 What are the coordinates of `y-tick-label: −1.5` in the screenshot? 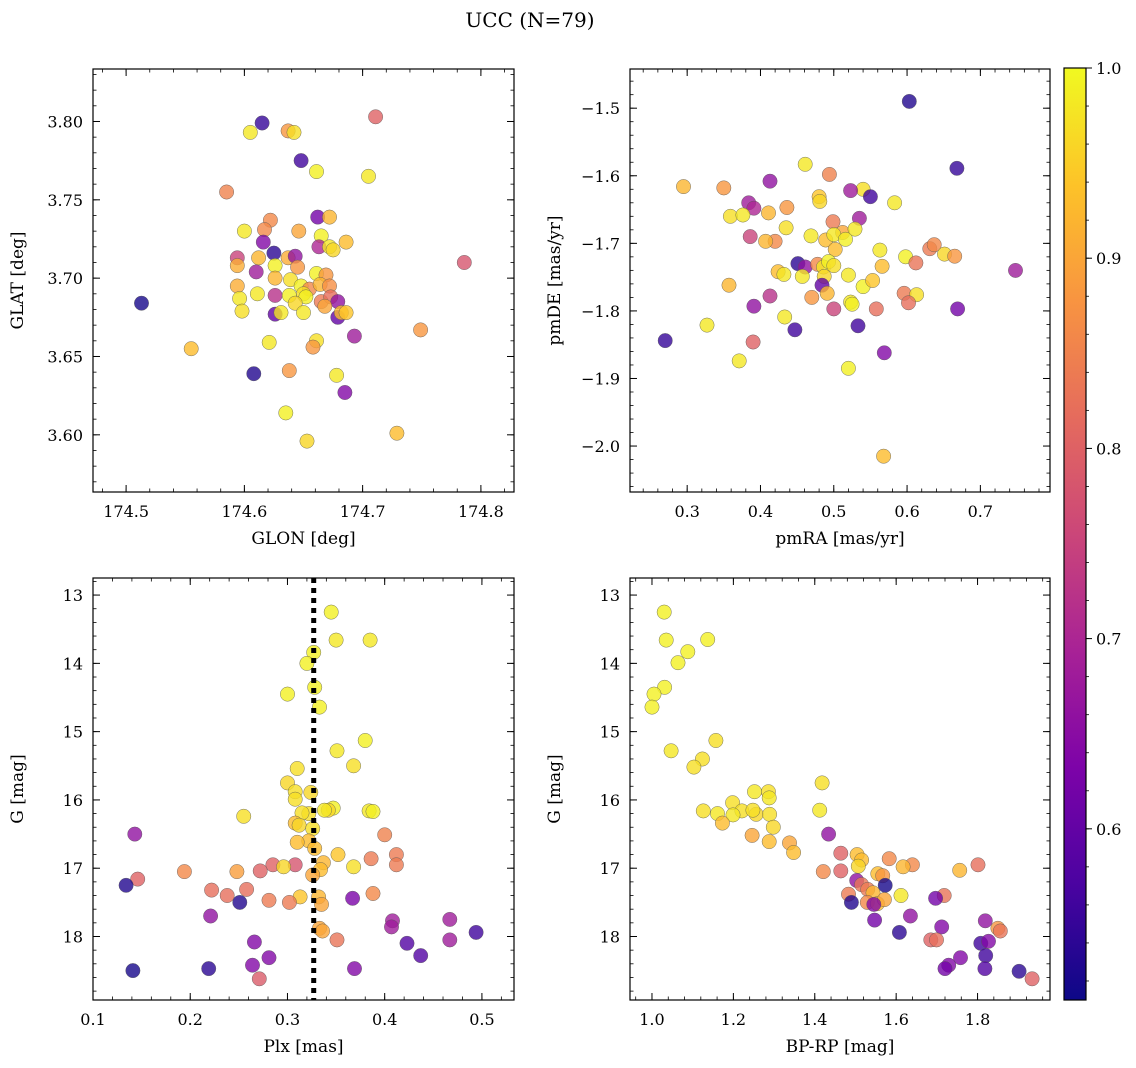 It's located at (600, 108).